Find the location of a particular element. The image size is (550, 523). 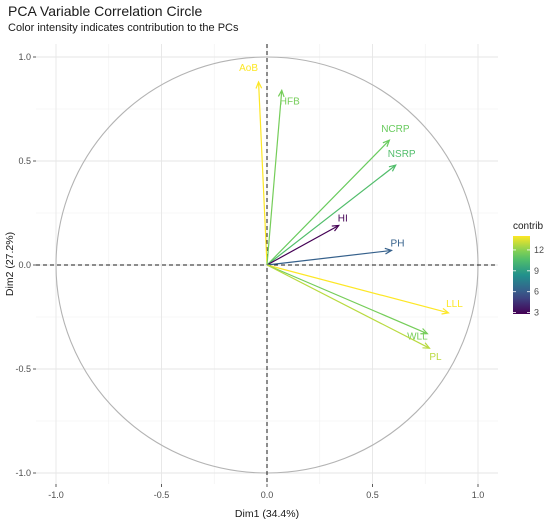

variable-label-ncrp: NCRP is located at coordinates (395, 129).